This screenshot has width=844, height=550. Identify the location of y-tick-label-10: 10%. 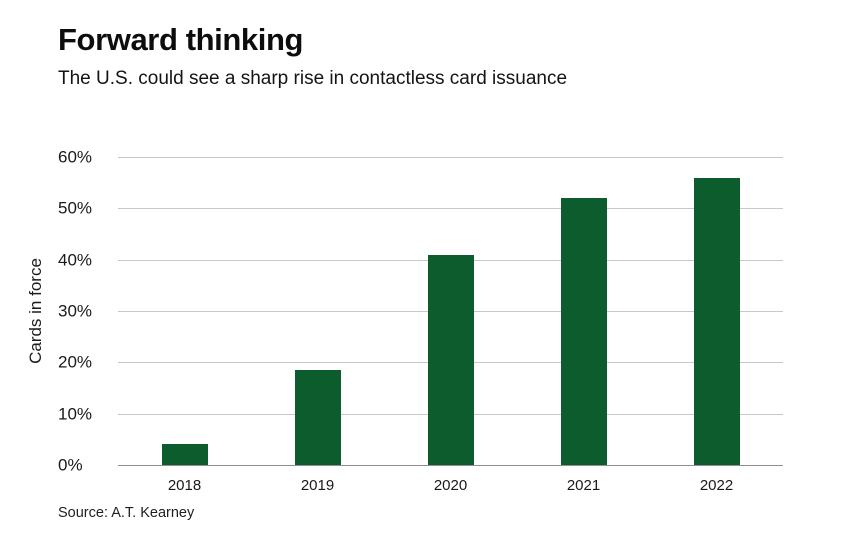
(75, 414).